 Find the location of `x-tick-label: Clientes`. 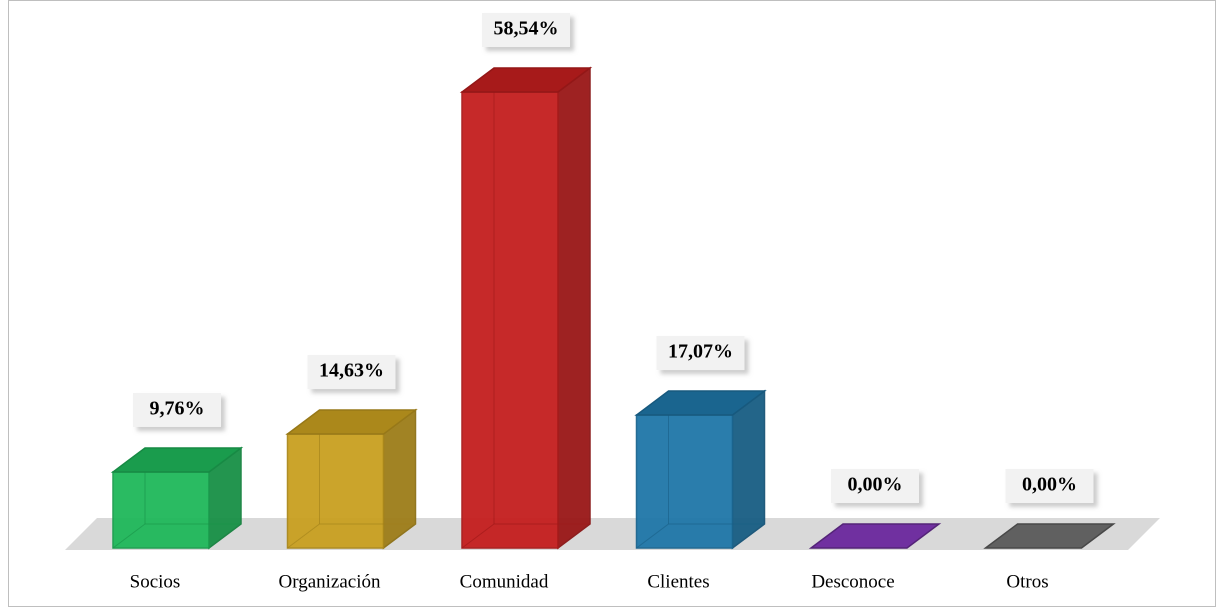

x-tick-label: Clientes is located at coordinates (678, 581).